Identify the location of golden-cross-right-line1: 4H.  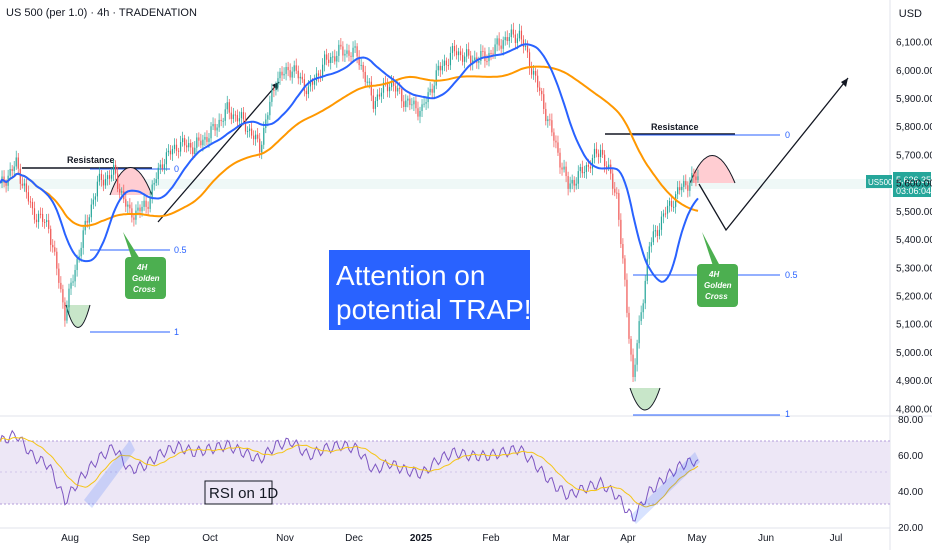
(713, 274).